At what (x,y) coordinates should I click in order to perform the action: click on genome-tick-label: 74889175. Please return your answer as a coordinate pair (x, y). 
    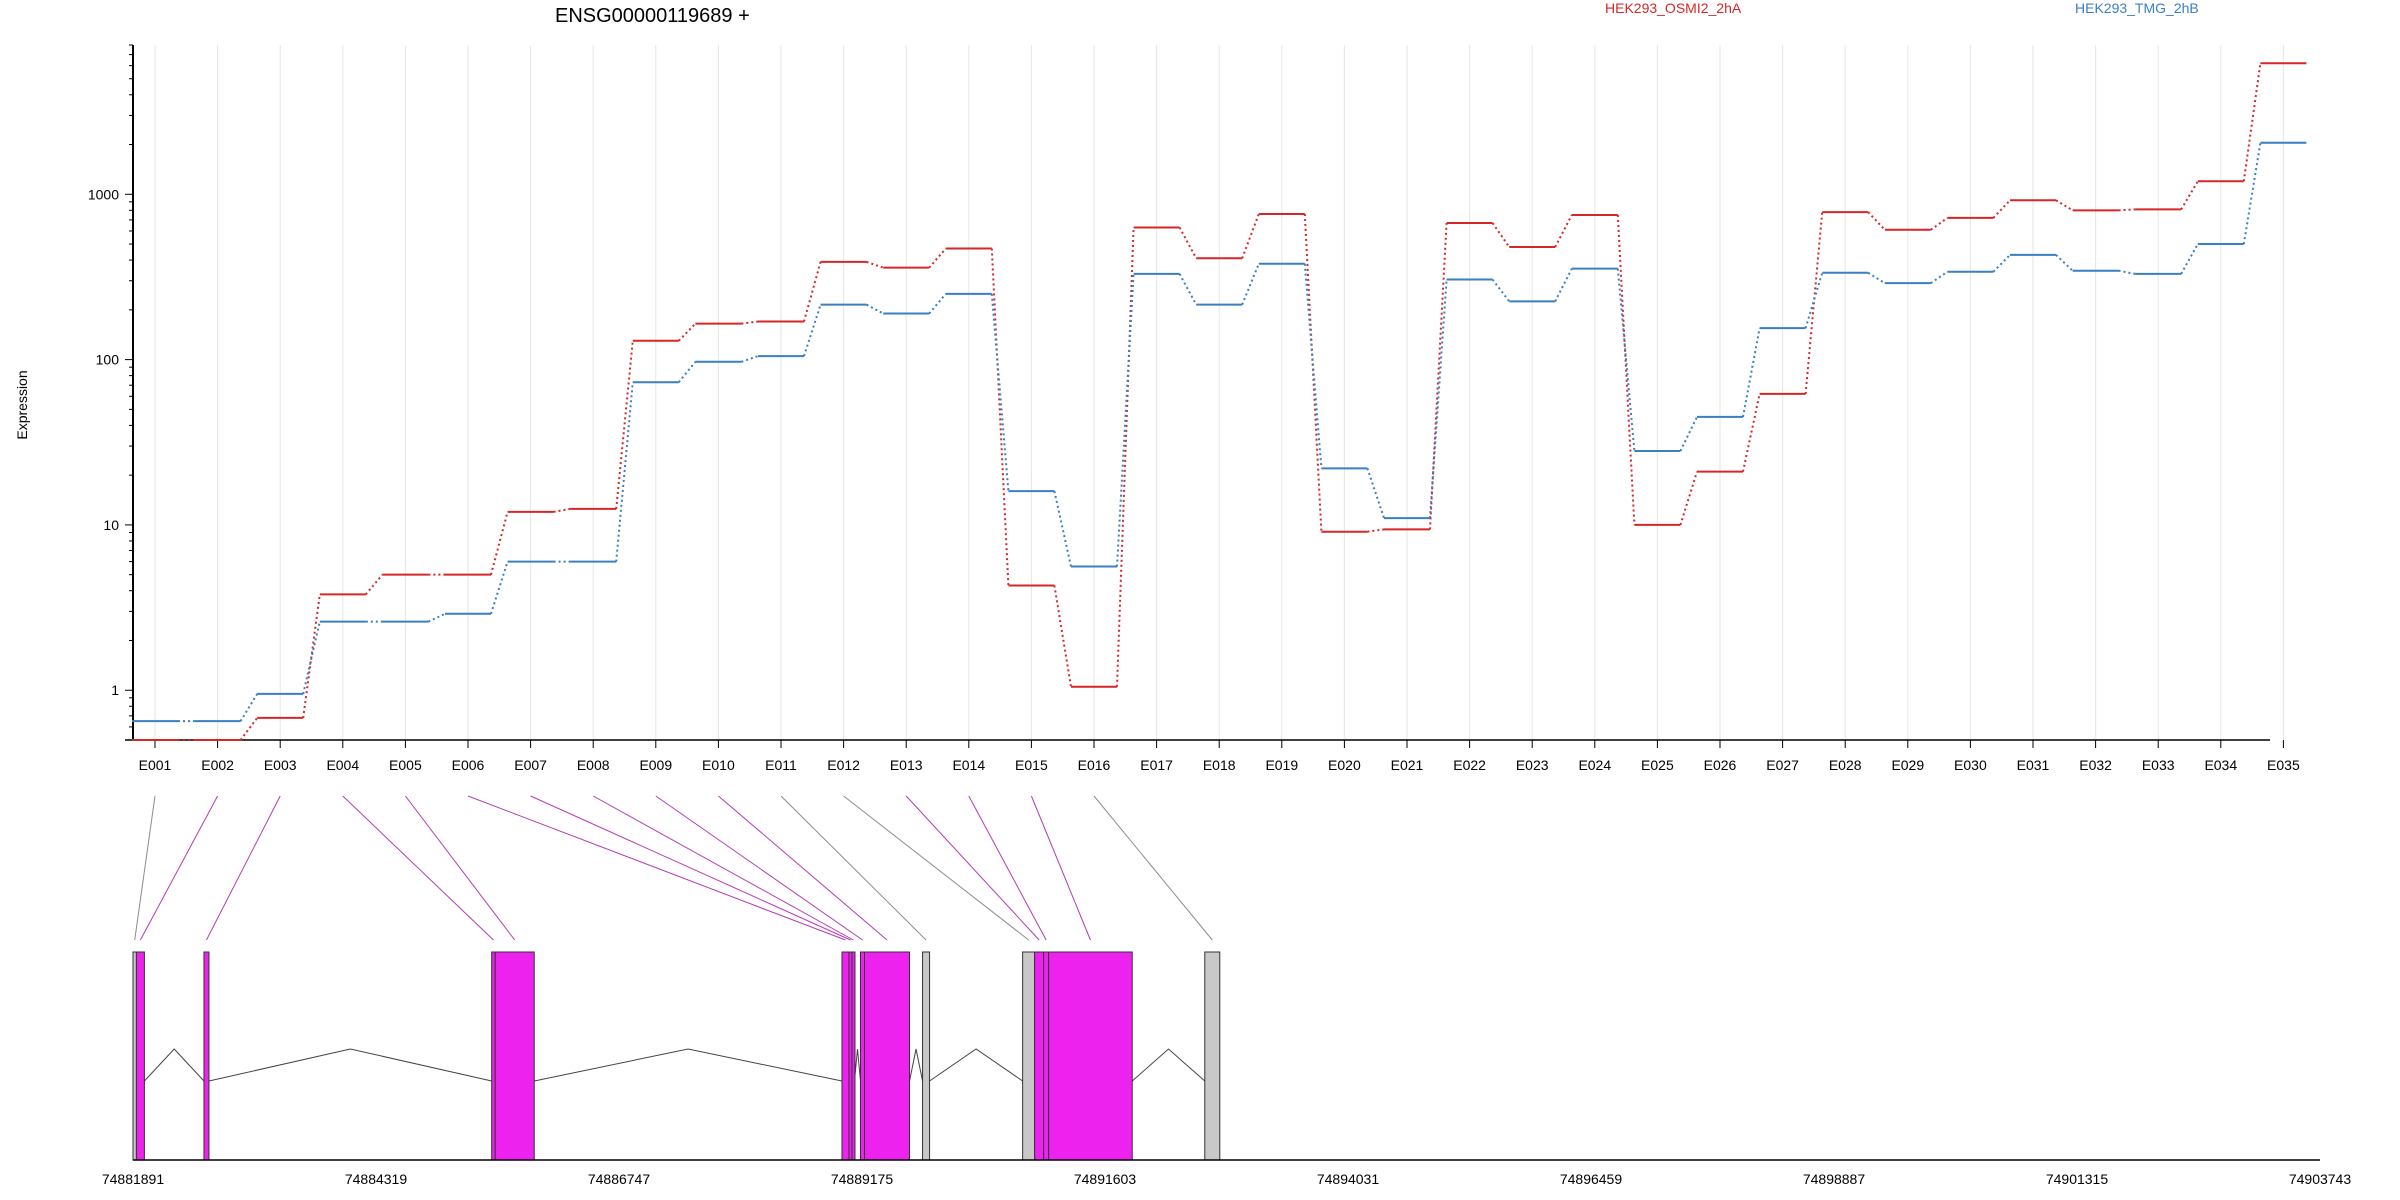
    Looking at the image, I should click on (862, 1179).